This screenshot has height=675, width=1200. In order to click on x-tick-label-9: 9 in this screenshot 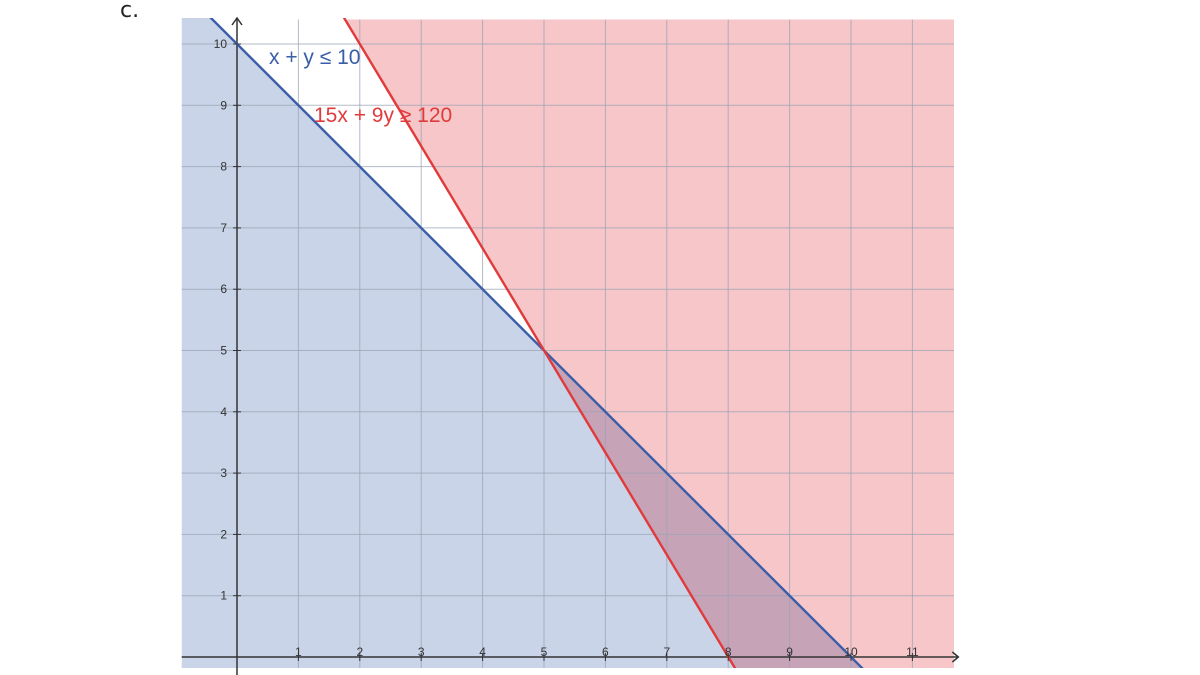, I will do `click(789, 652)`.